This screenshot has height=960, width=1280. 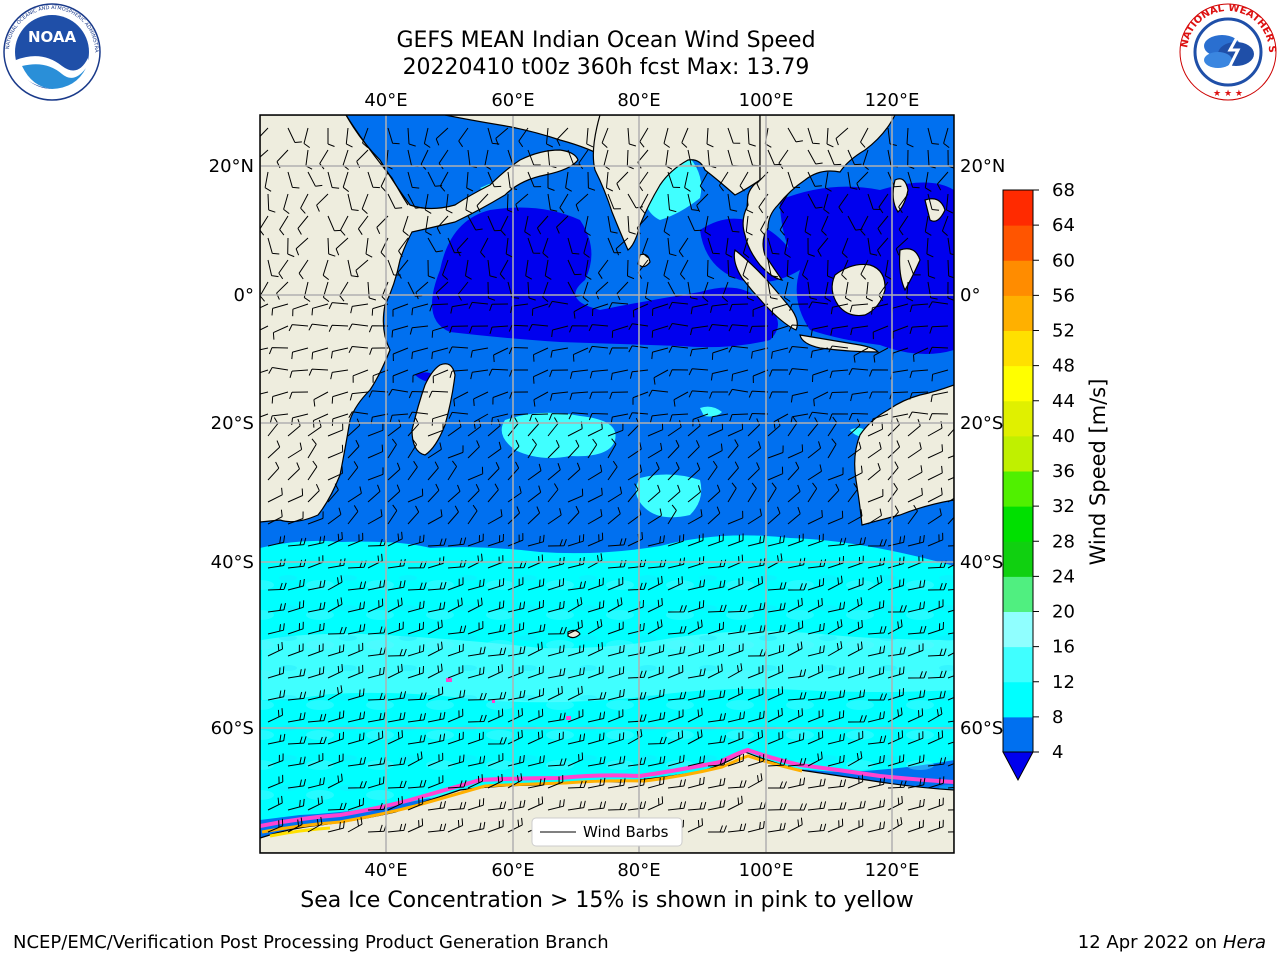 I want to click on colorbar-tick-label: 52, so click(x=1063, y=331).